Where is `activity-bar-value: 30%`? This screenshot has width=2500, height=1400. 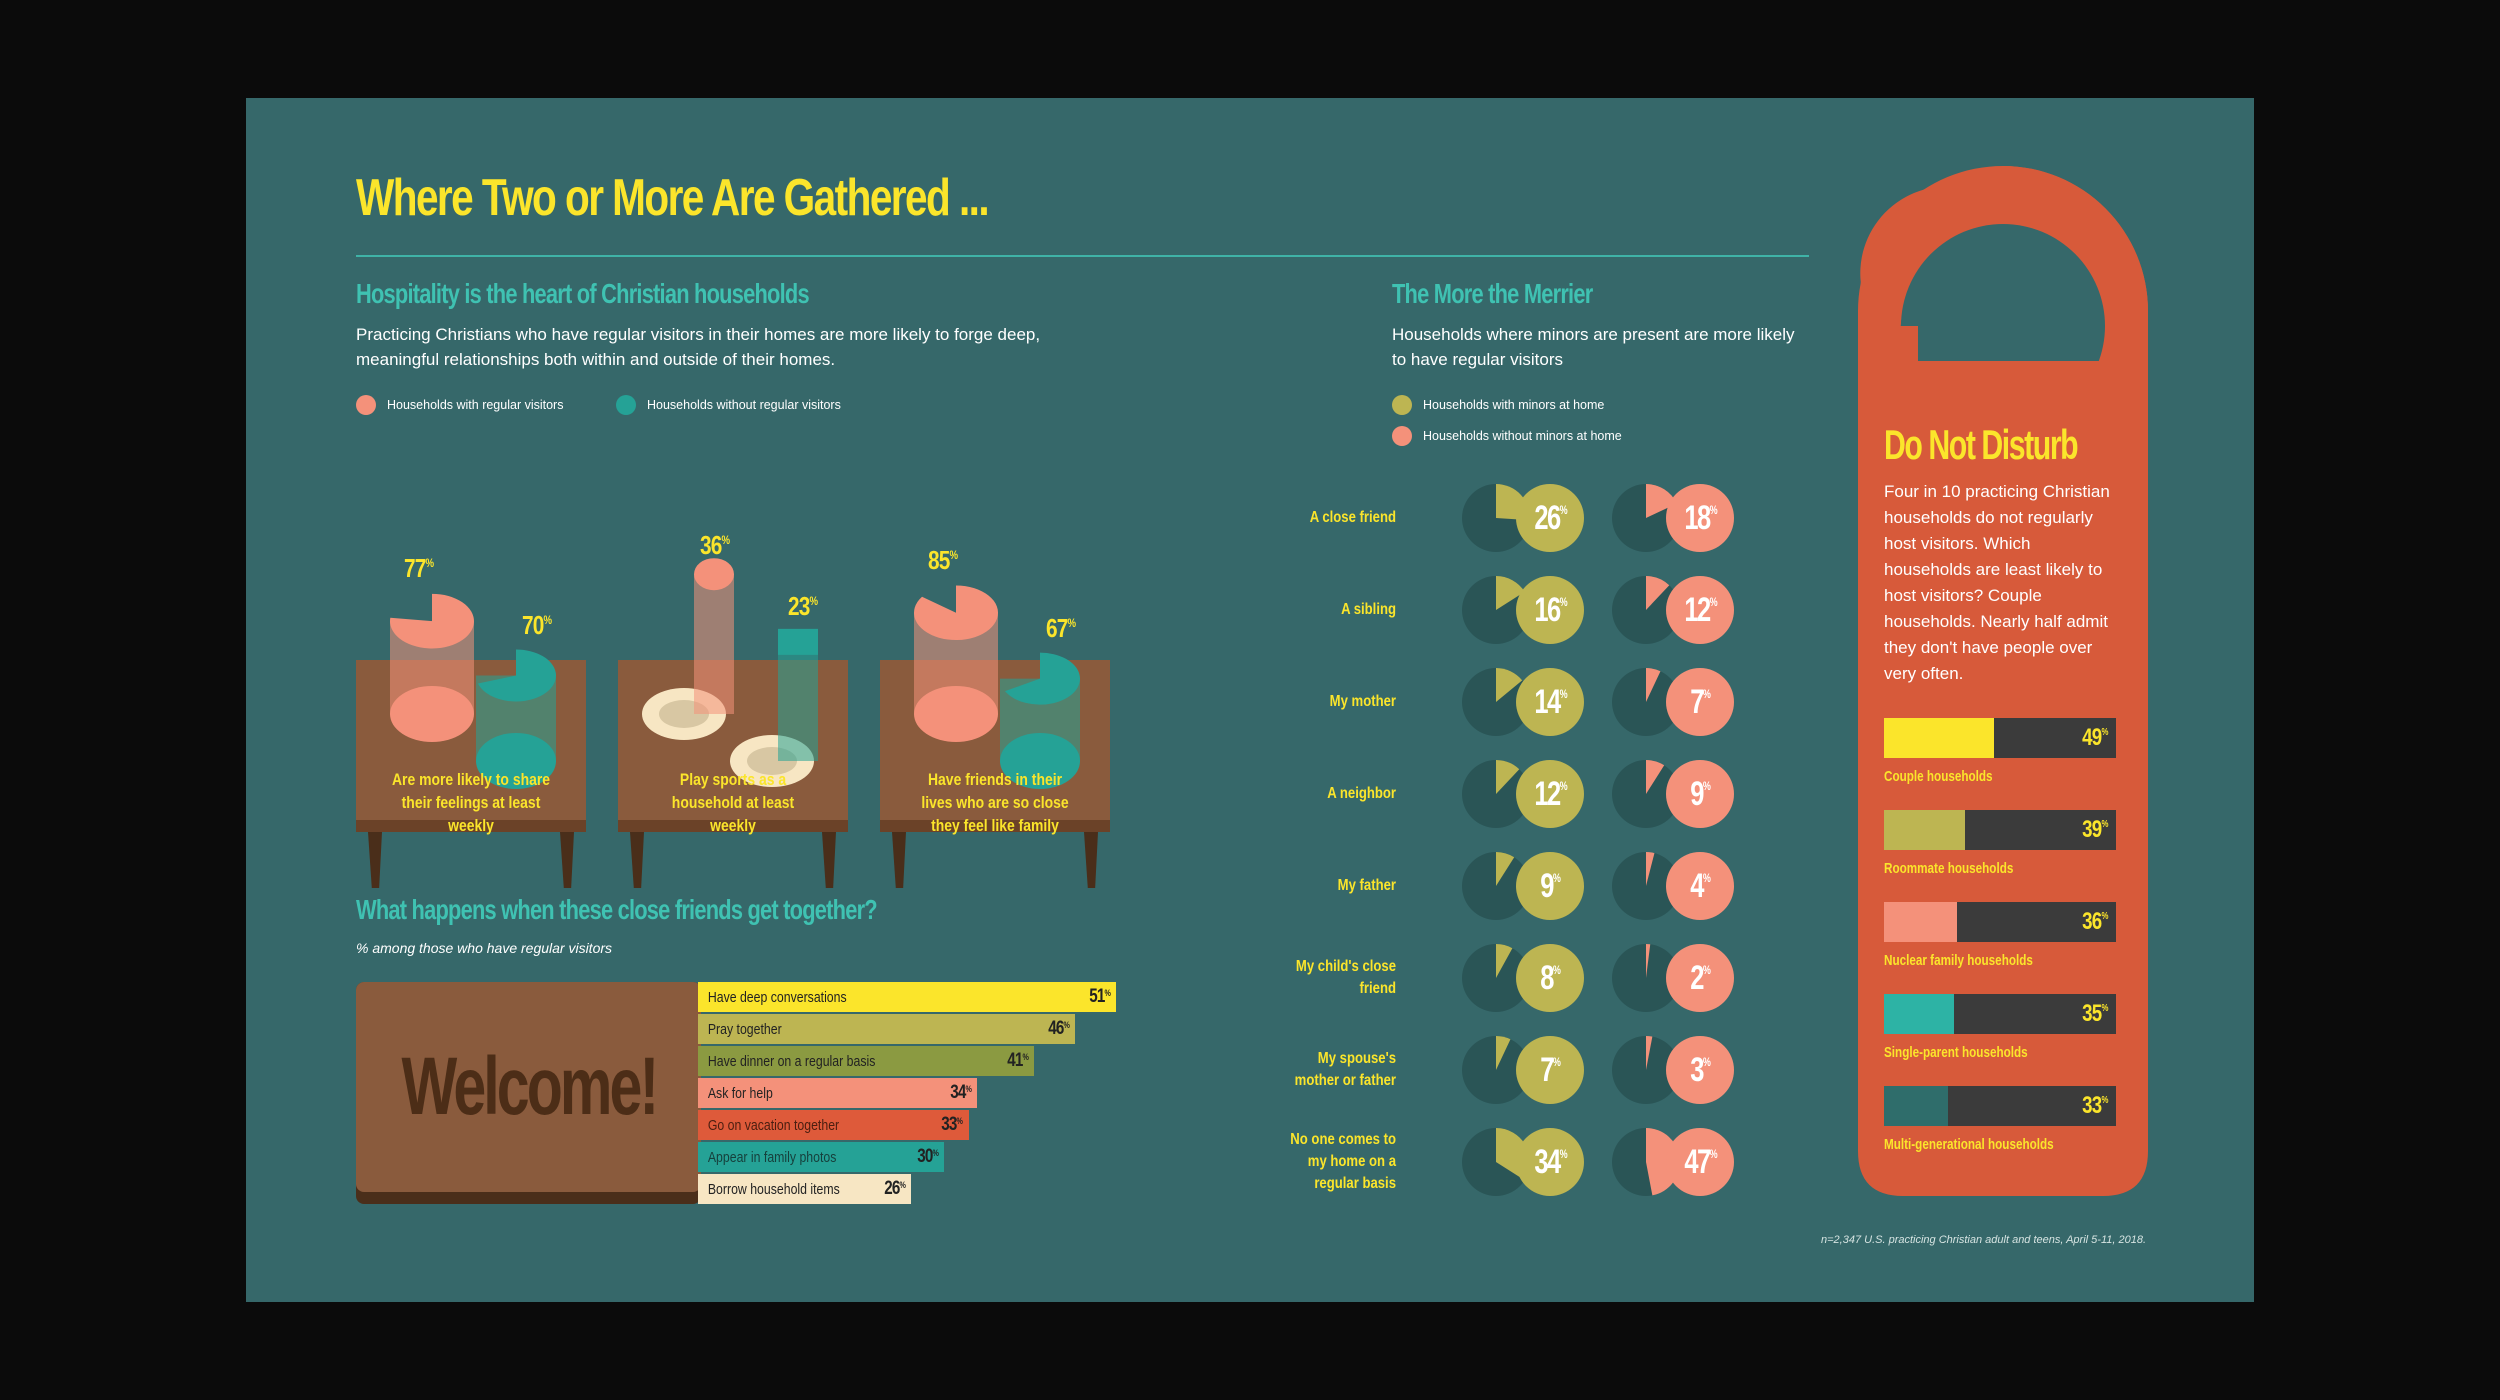
activity-bar-value: 30% is located at coordinates (928, 1156).